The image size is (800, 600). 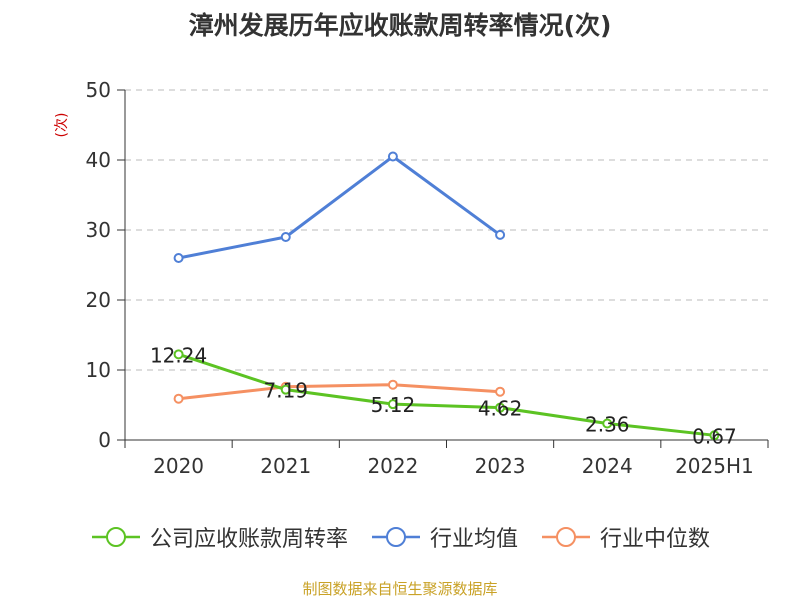 What do you see at coordinates (714, 466) in the screenshot?
I see `x-tick-label: 2025H1` at bounding box center [714, 466].